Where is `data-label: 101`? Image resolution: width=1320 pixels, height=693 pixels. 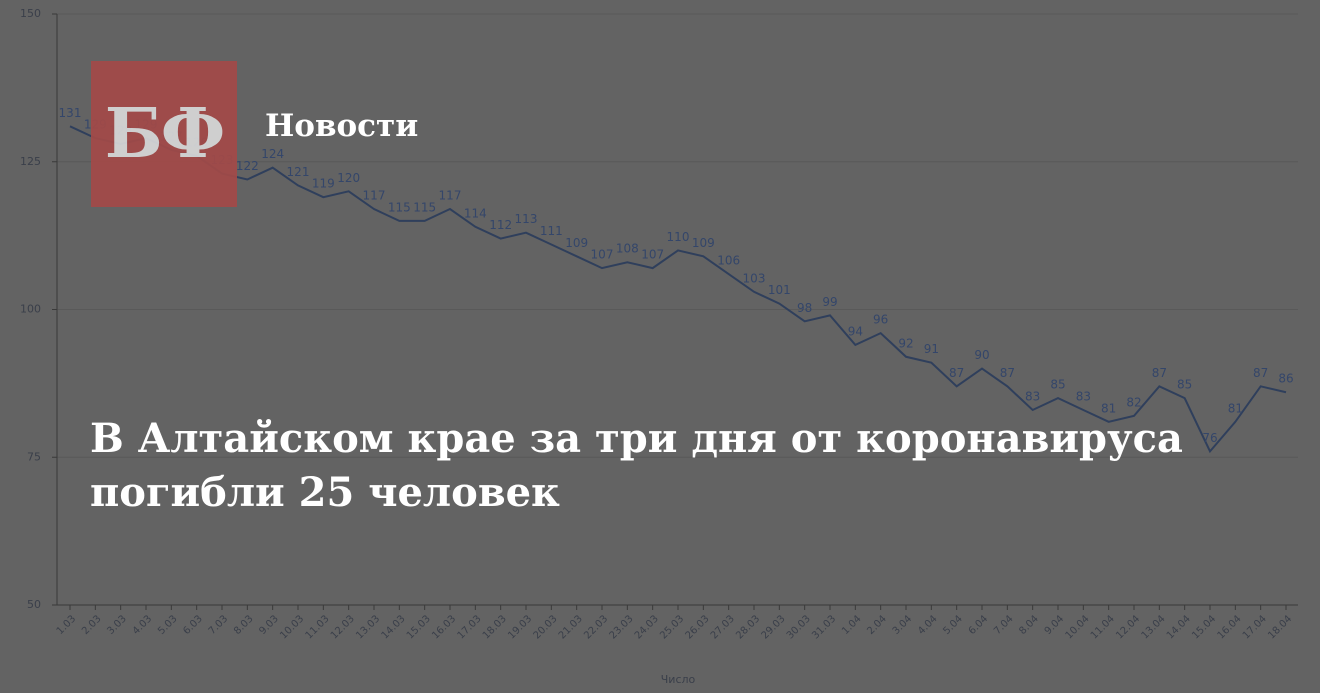 data-label: 101 is located at coordinates (779, 290).